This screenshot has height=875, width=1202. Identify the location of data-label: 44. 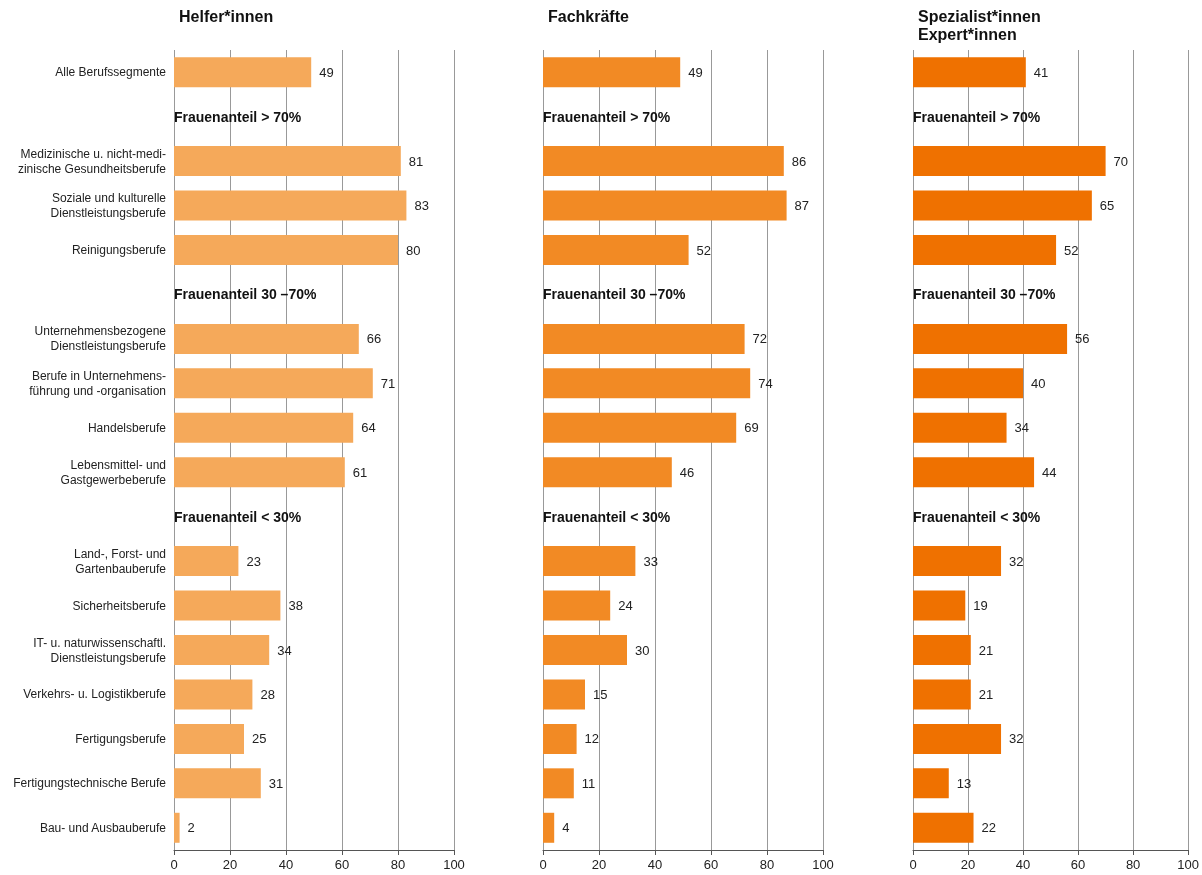
(1049, 472).